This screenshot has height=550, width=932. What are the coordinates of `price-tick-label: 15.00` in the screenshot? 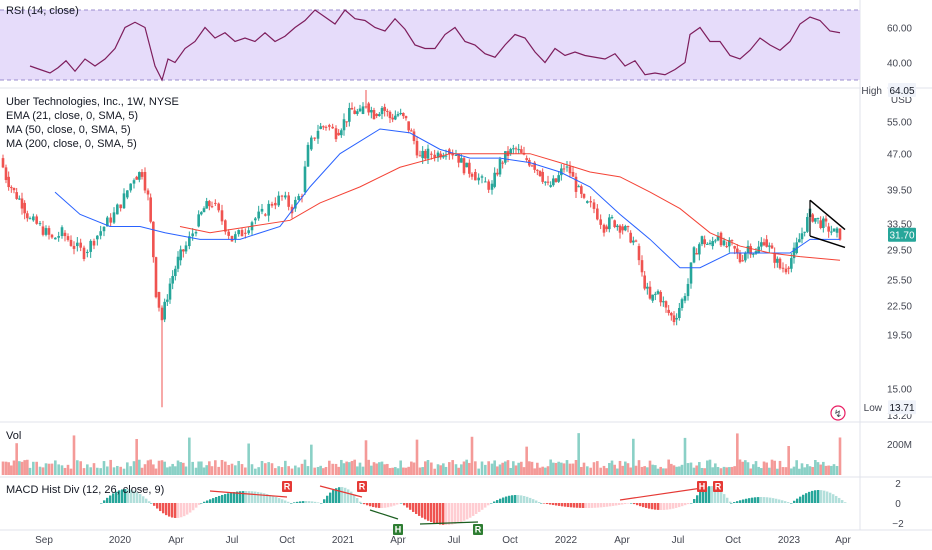 It's located at (899, 390).